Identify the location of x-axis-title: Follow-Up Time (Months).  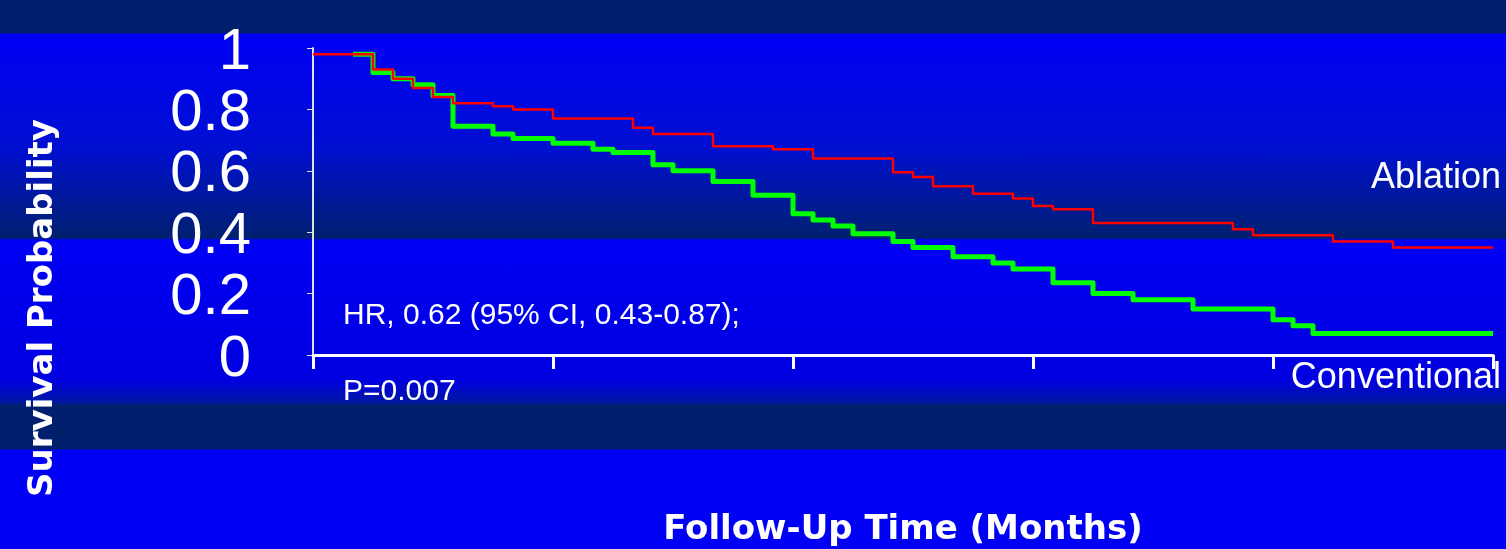
(903, 527).